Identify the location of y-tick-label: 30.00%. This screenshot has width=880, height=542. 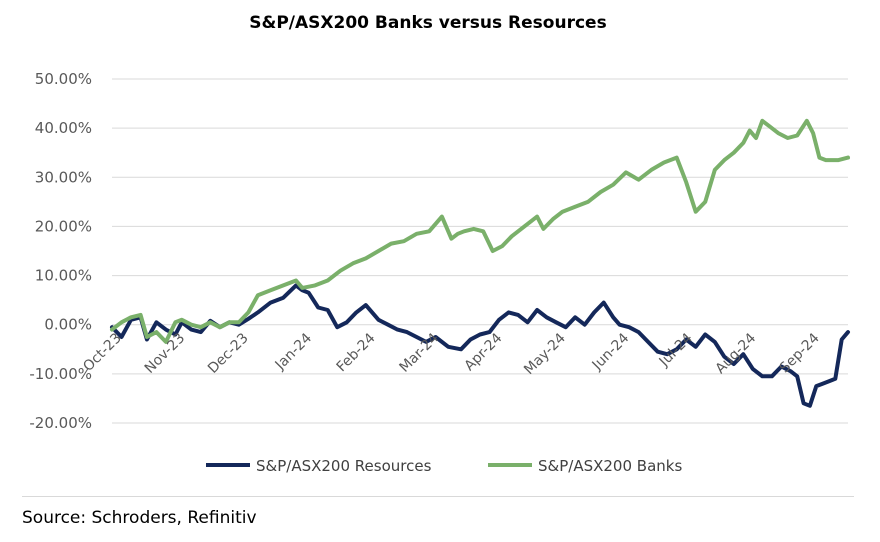
(63, 177).